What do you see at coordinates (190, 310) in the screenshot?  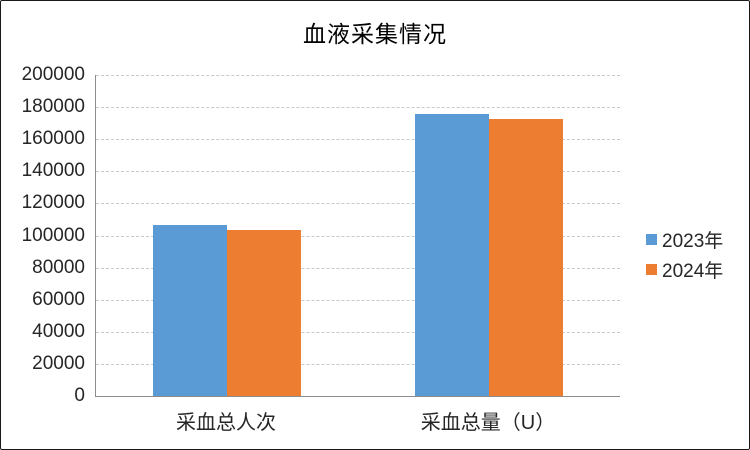 I see `bar-2023年-采血总人次` at bounding box center [190, 310].